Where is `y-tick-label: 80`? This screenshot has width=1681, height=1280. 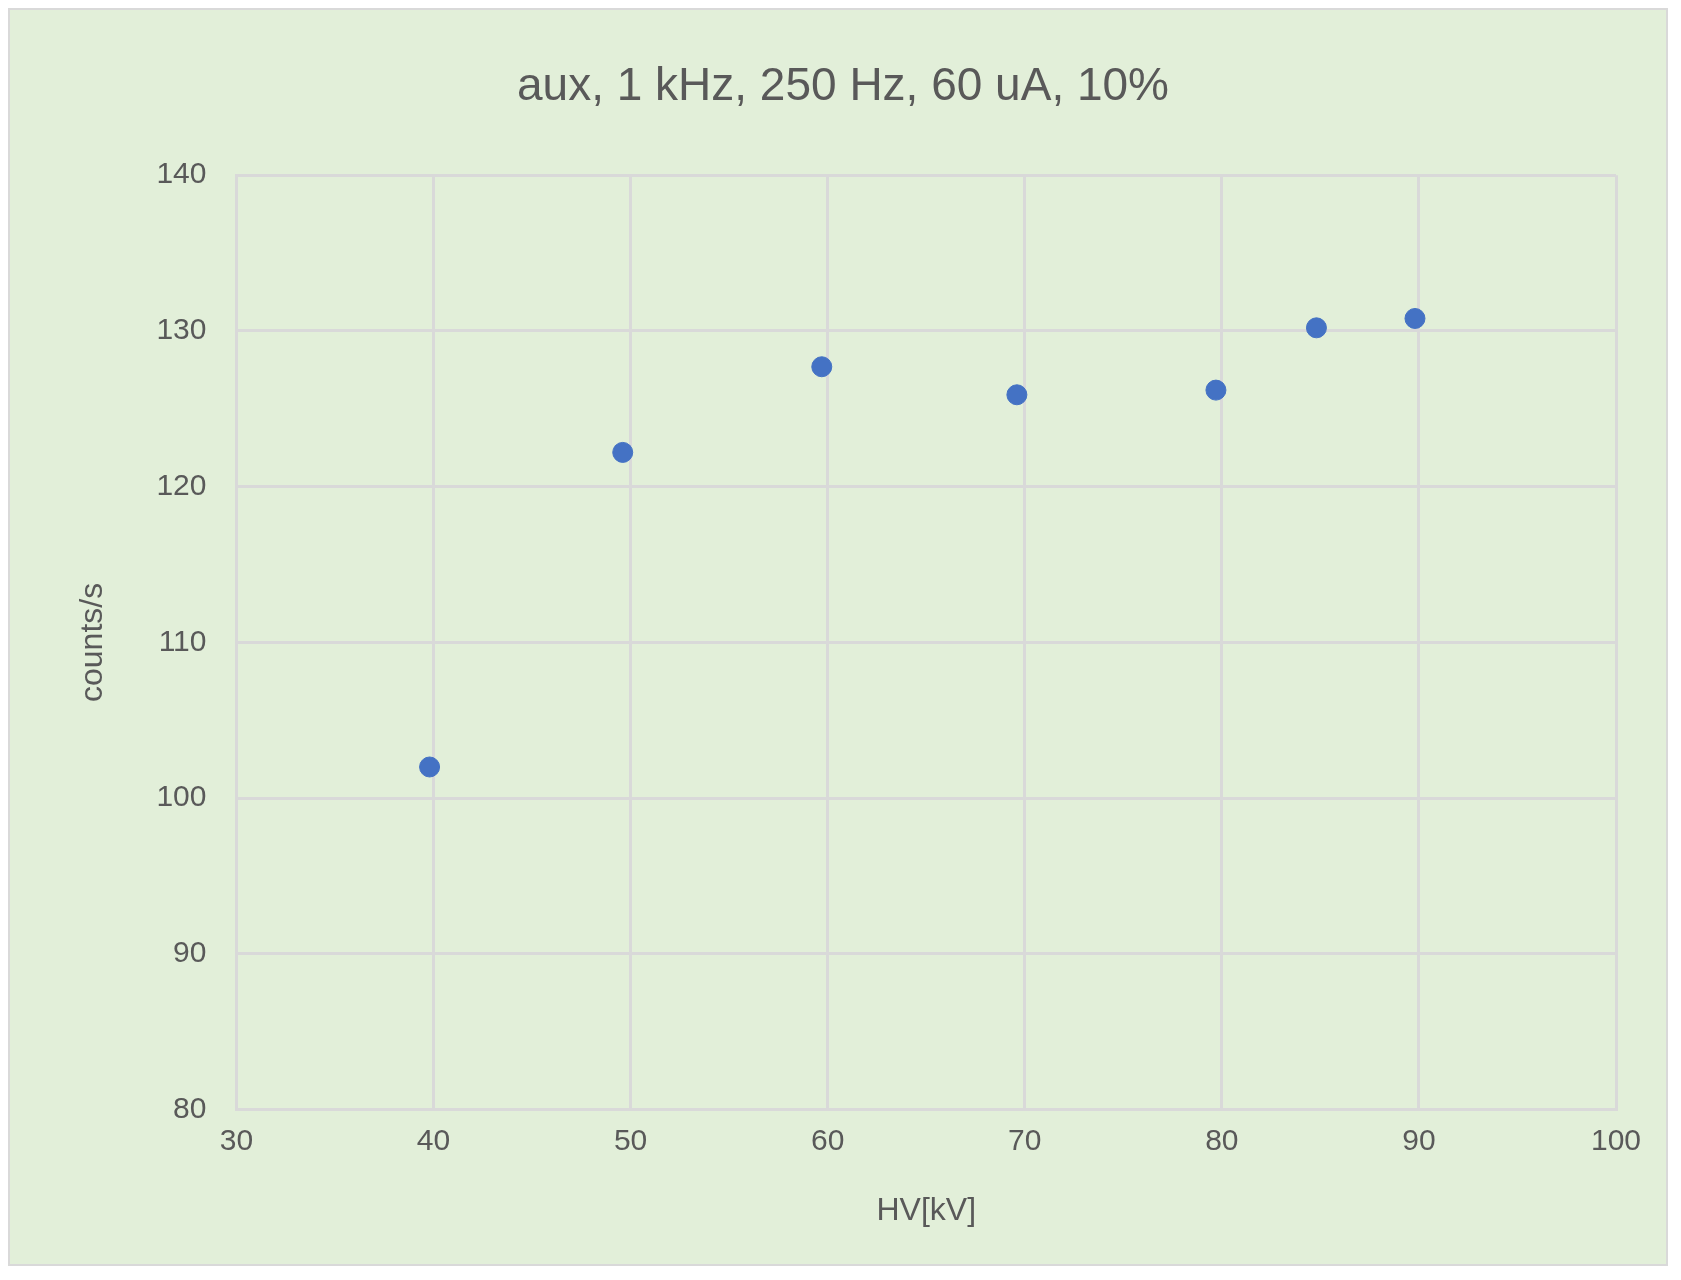
y-tick-label: 80 is located at coordinates (190, 1107).